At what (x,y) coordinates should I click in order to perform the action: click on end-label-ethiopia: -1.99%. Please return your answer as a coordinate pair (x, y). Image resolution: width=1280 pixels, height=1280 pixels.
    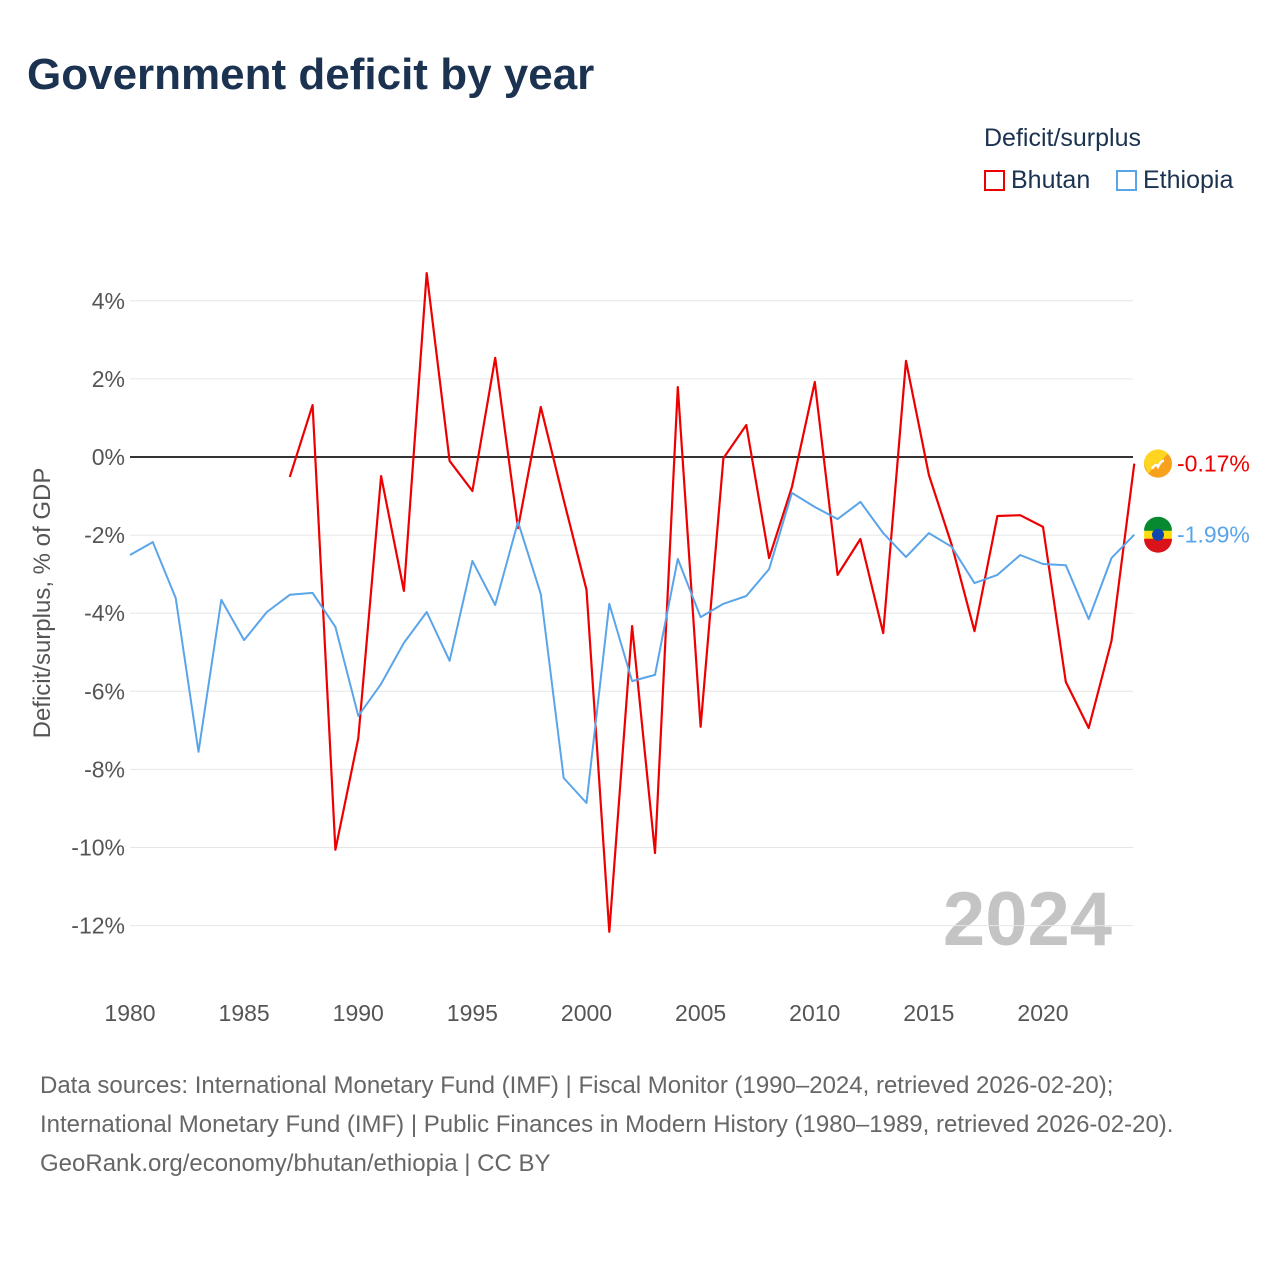
    Looking at the image, I should click on (1213, 535).